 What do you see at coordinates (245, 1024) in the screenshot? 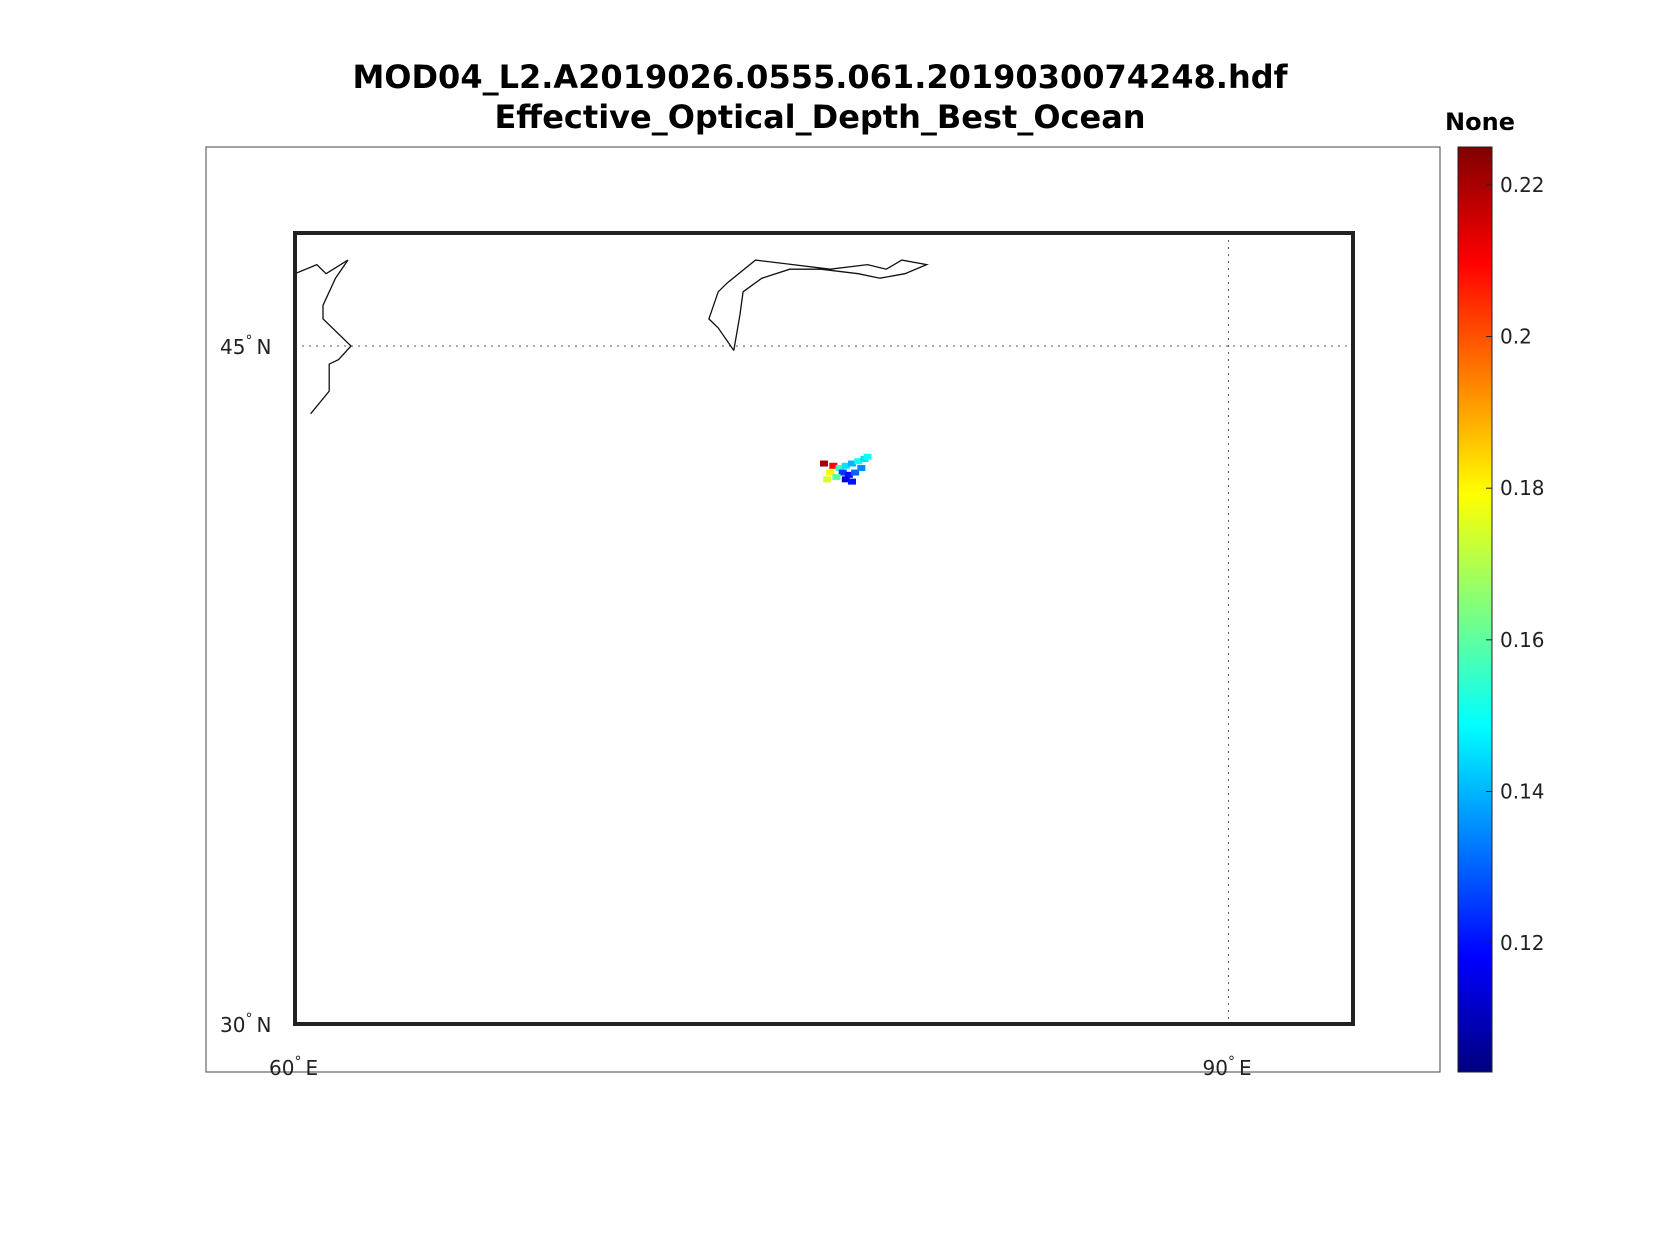
I see `graticule-label: 30° N` at bounding box center [245, 1024].